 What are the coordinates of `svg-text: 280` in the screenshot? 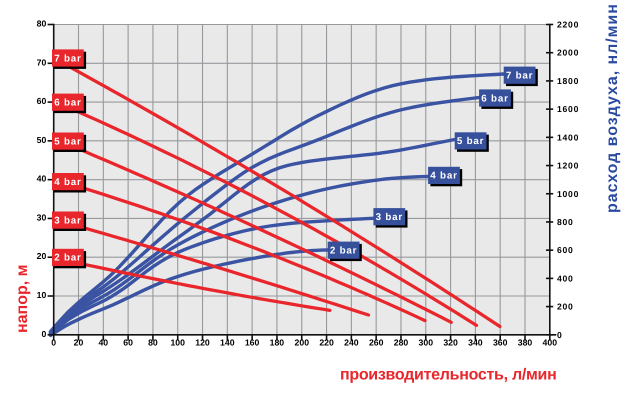 It's located at (401, 343).